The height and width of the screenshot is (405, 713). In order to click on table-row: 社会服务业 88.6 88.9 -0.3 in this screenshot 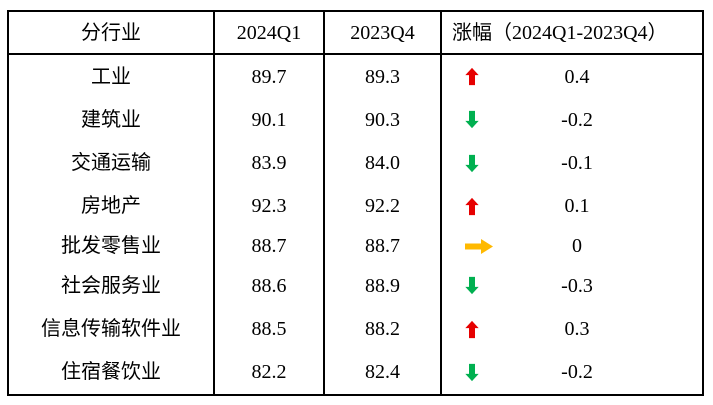, I will do `click(355, 286)`.